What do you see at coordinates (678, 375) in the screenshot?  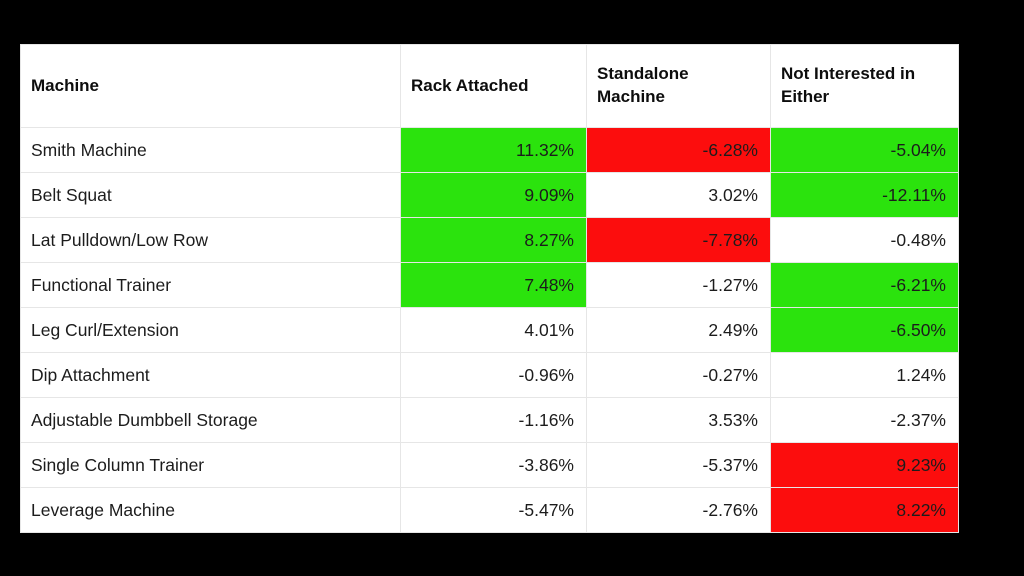 I see `value-cell: -0.27%` at bounding box center [678, 375].